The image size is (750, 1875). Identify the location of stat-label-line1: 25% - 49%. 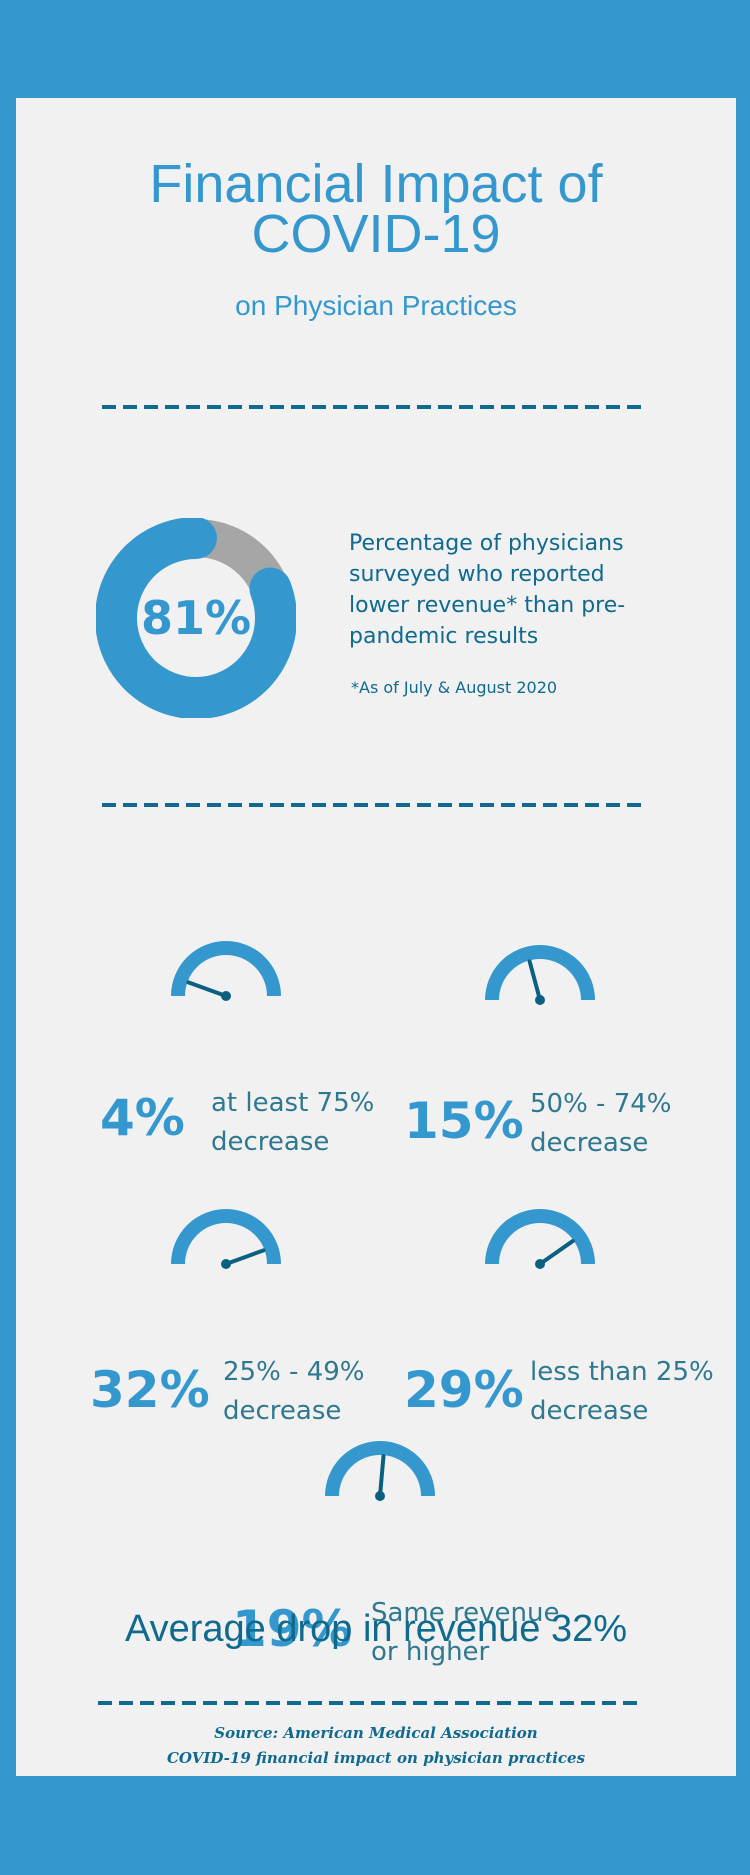
(294, 1372).